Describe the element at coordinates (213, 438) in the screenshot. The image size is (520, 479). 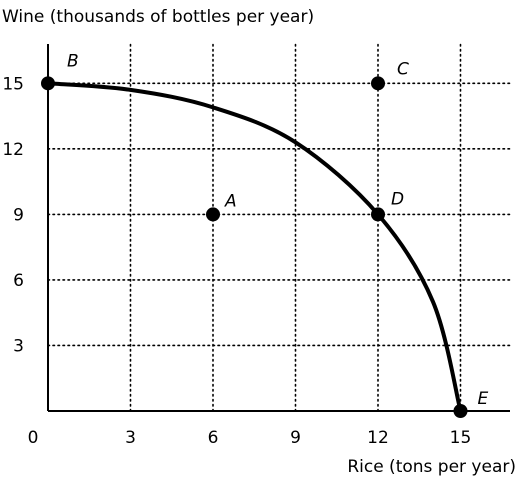
I see `x-tick-label-6: 6` at that location.